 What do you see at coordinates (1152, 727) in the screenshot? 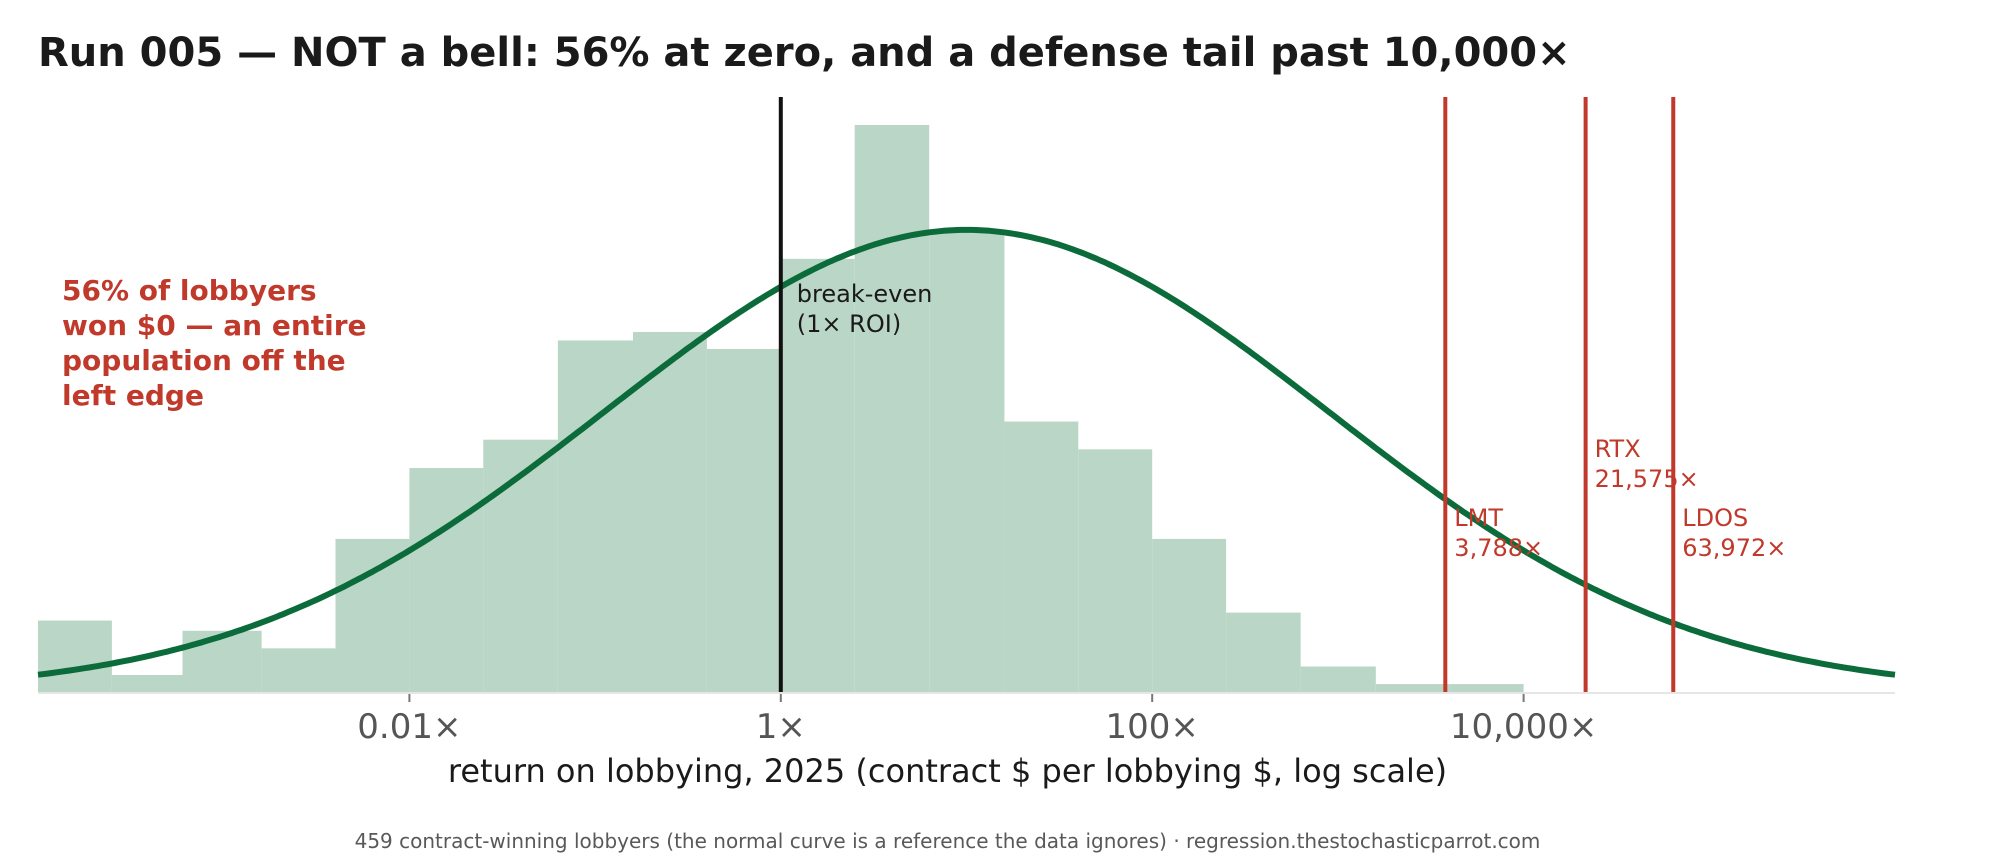
I see `x-tick-label: 100×` at bounding box center [1152, 727].